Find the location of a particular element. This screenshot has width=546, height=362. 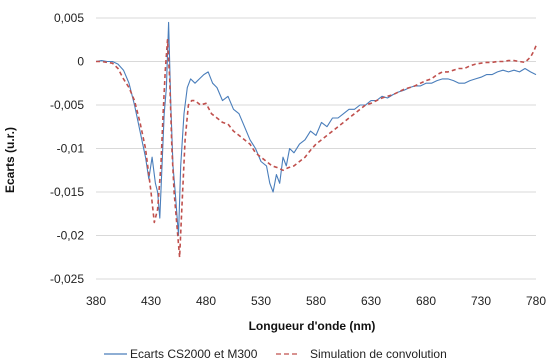

x-tick-label: 380 is located at coordinates (96, 301).